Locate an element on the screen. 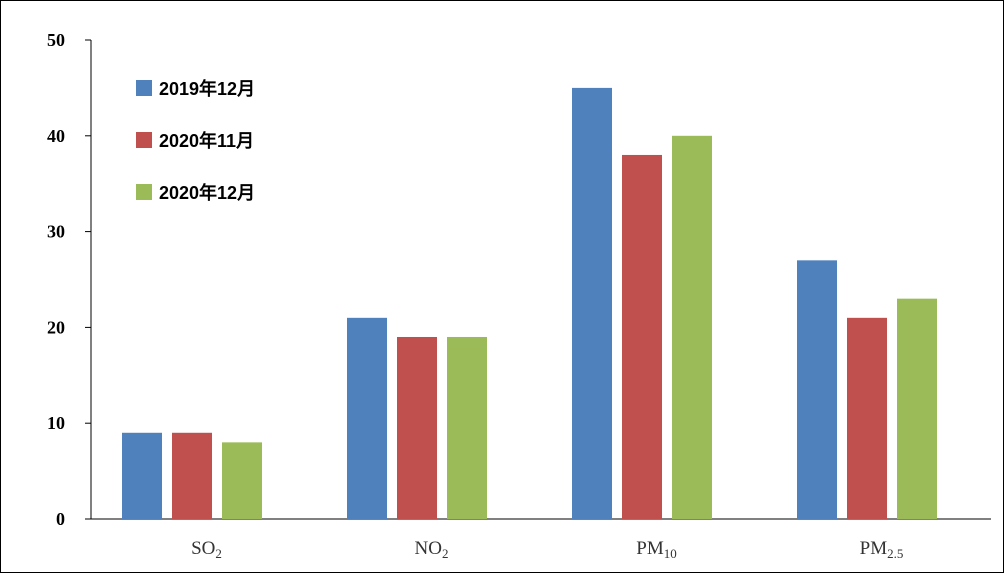 Image resolution: width=1004 pixels, height=574 pixels. y-tick-label: 10 is located at coordinates (56, 423).